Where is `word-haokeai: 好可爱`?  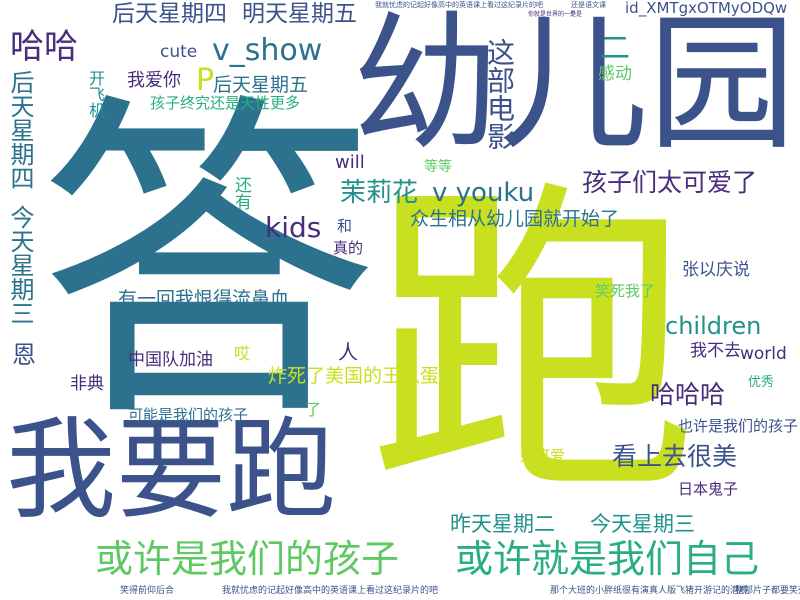 word-haokeai: 好可爱 is located at coordinates (543, 456).